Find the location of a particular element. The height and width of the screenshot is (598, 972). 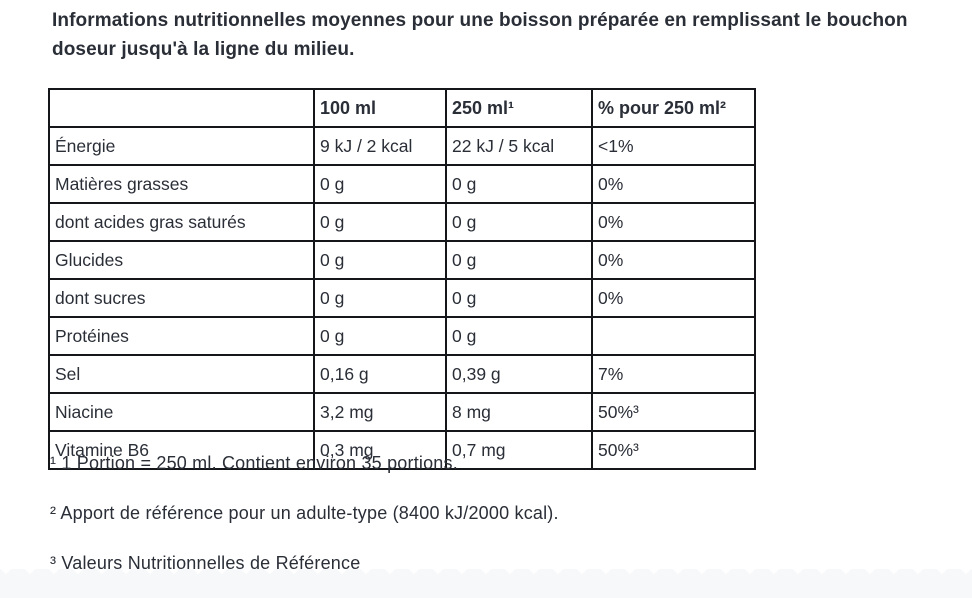

nutrient-label-cell: Niacine is located at coordinates (181, 412).